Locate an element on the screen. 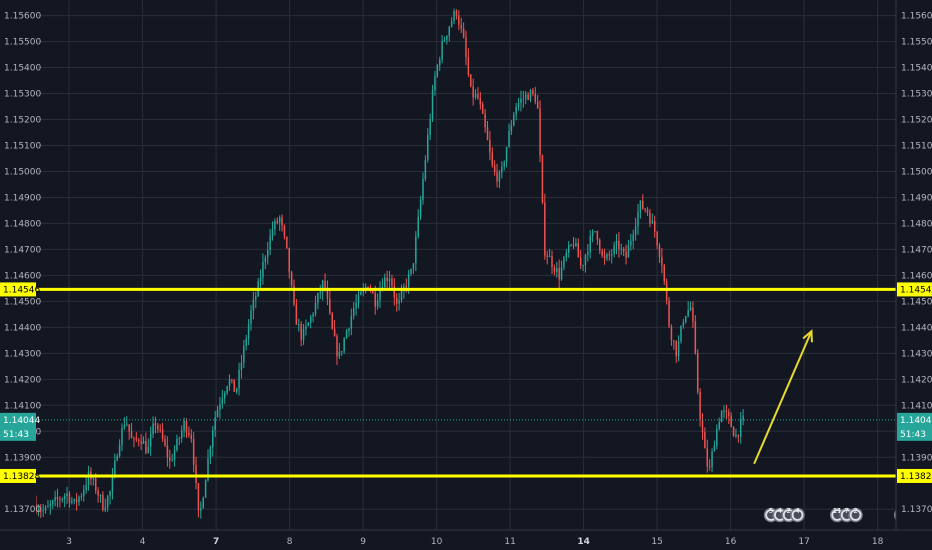 The height and width of the screenshot is (550, 932). right-tick-label: 1.13700 is located at coordinates (916, 510).